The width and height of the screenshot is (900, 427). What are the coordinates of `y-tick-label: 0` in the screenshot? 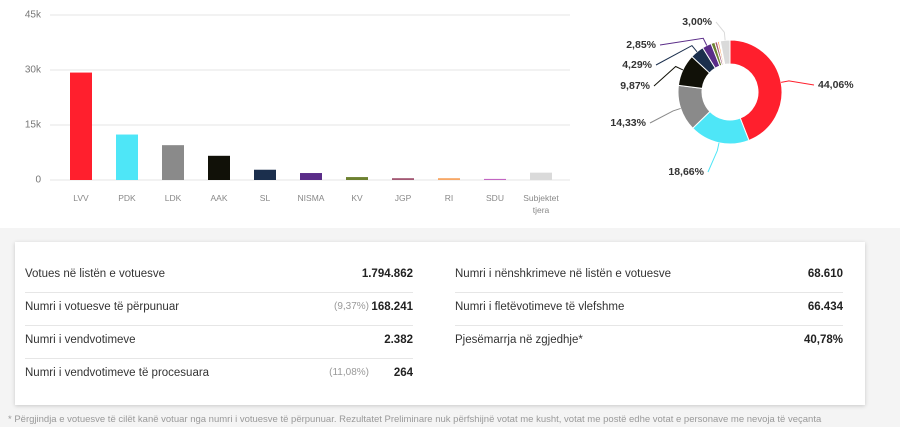 It's located at (38, 180).